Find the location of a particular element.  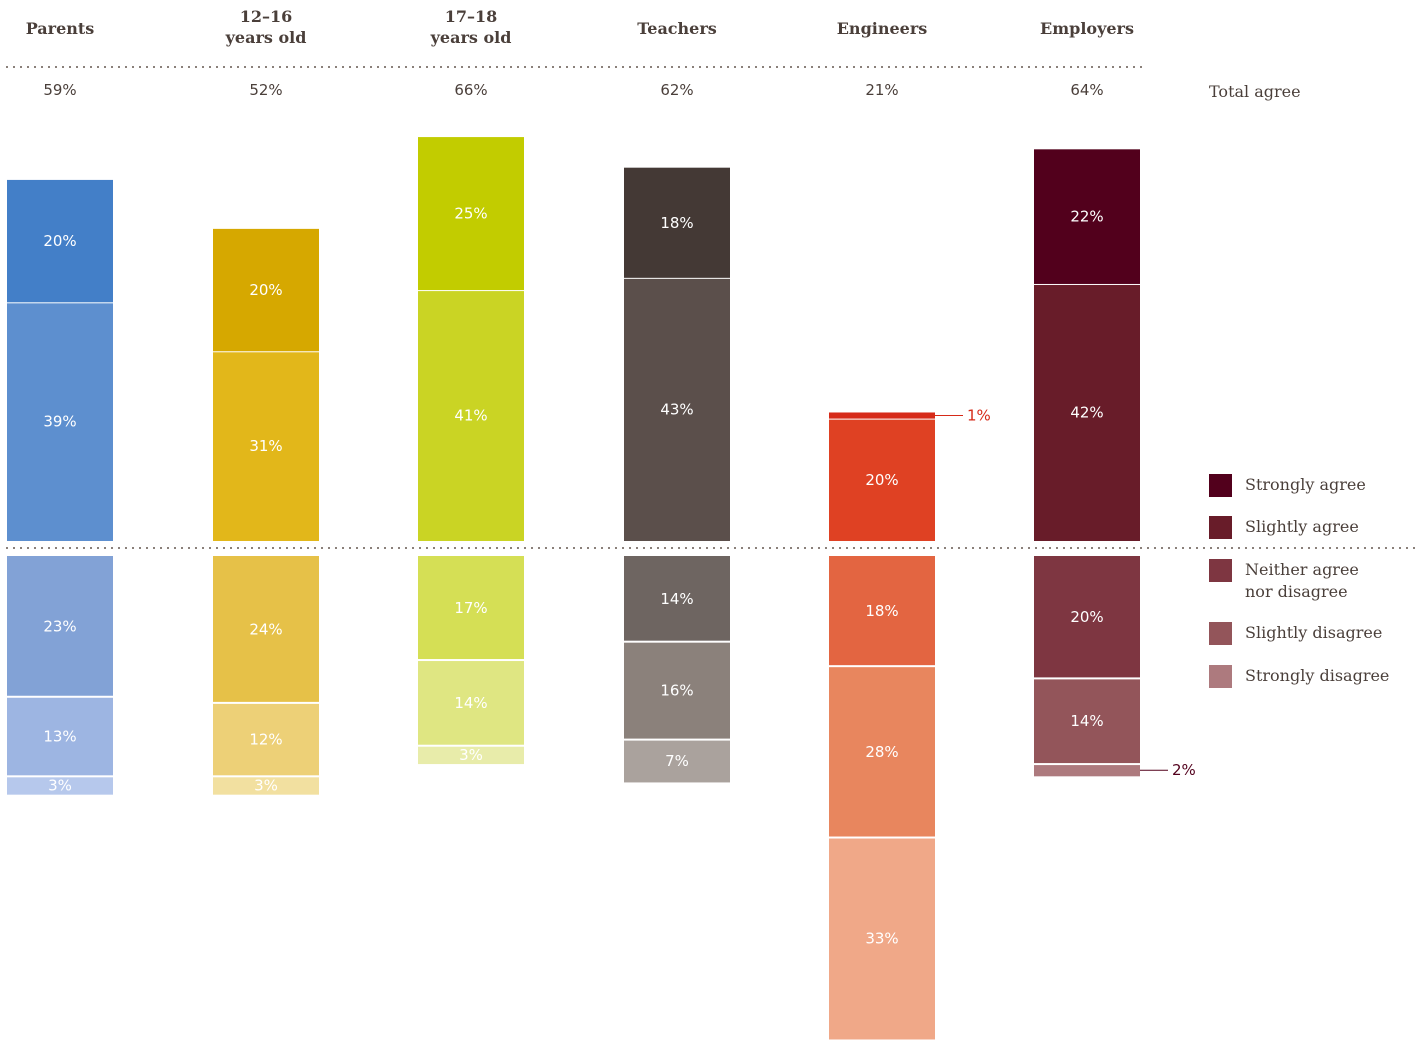

total-agree-3: 62% is located at coordinates (676, 90).